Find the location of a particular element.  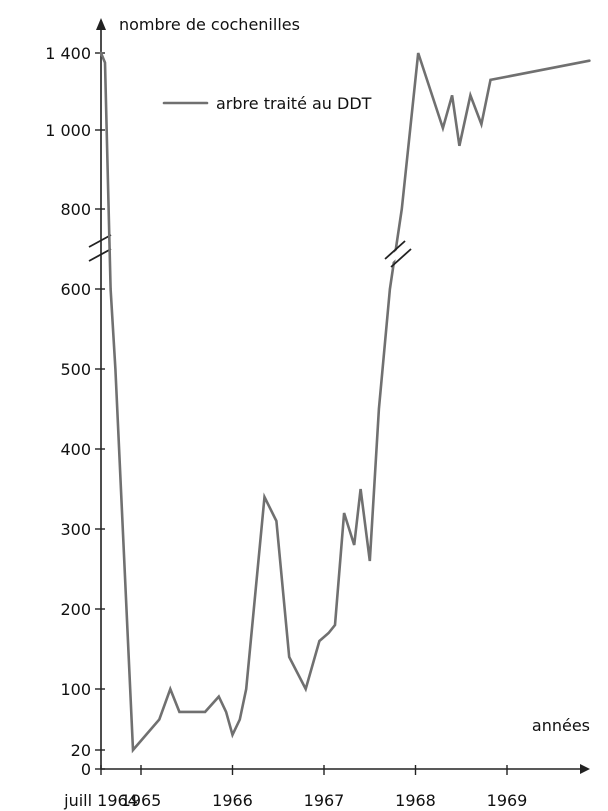

x-tick-label: 1969 is located at coordinates (507, 800).